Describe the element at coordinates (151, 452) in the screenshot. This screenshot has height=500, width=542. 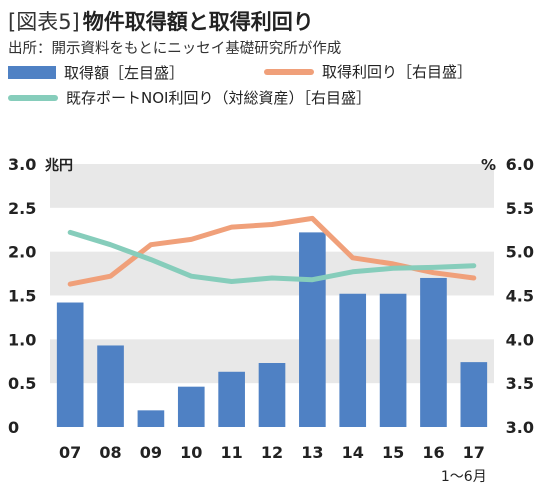
I see `x-tick-label-09: 09` at that location.